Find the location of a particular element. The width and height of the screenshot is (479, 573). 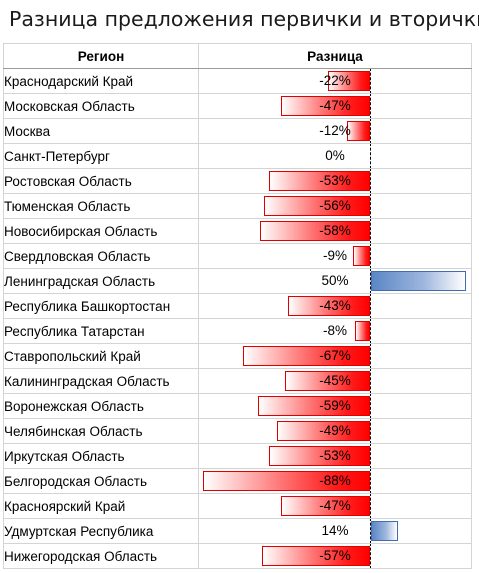

table-row: Ростовская Область -53% is located at coordinates (237, 181).